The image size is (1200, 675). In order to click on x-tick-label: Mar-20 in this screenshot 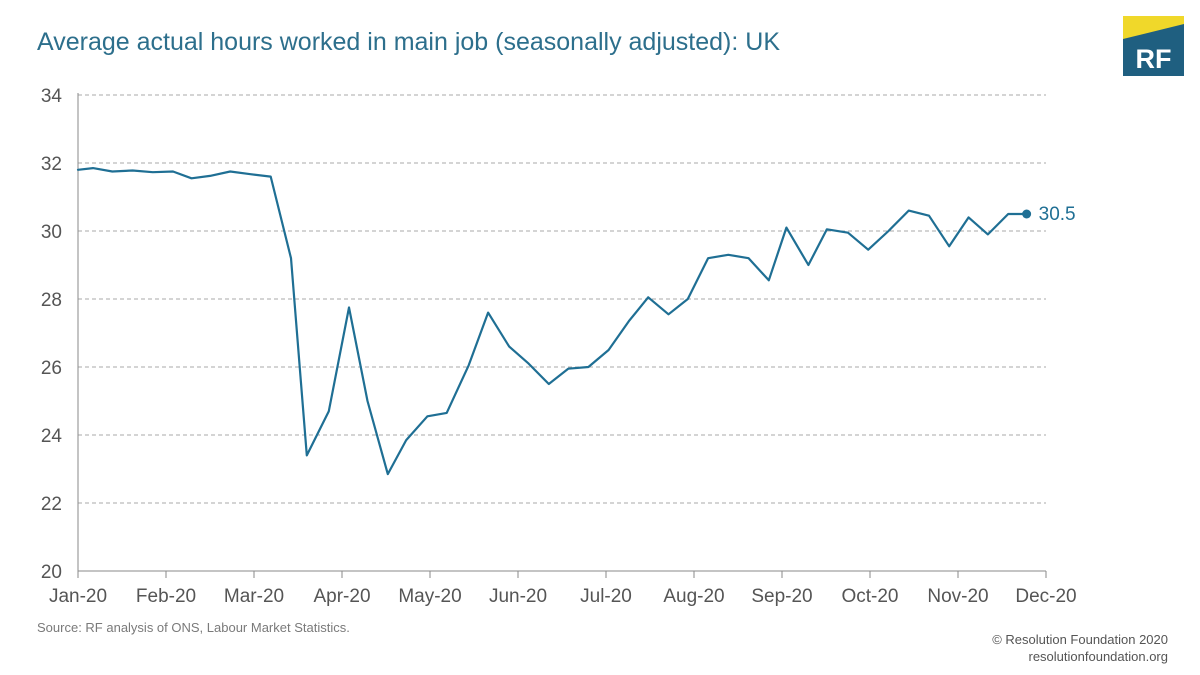, I will do `click(254, 596)`.